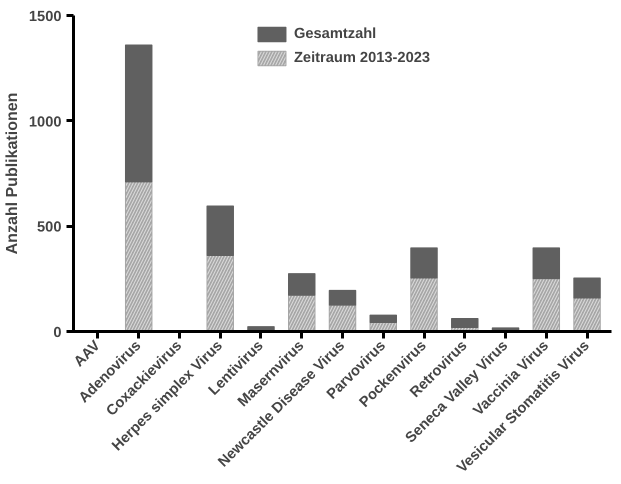 This screenshot has height=484, width=621. Describe the element at coordinates (335, 34) in the screenshot. I see `legend-label: Gesamtzahl` at that location.